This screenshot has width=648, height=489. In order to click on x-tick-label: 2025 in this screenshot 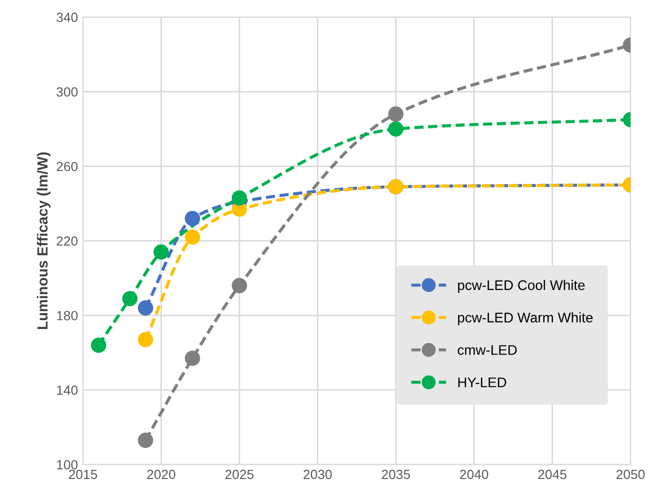, I will do `click(239, 475)`.